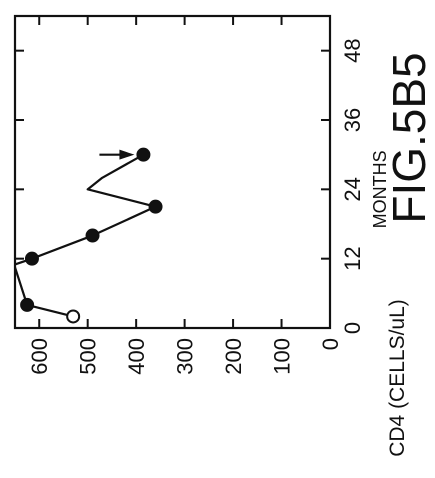 The width and height of the screenshot is (435, 478). What do you see at coordinates (136, 356) in the screenshot?
I see `y-tick-label: 400` at bounding box center [136, 356].